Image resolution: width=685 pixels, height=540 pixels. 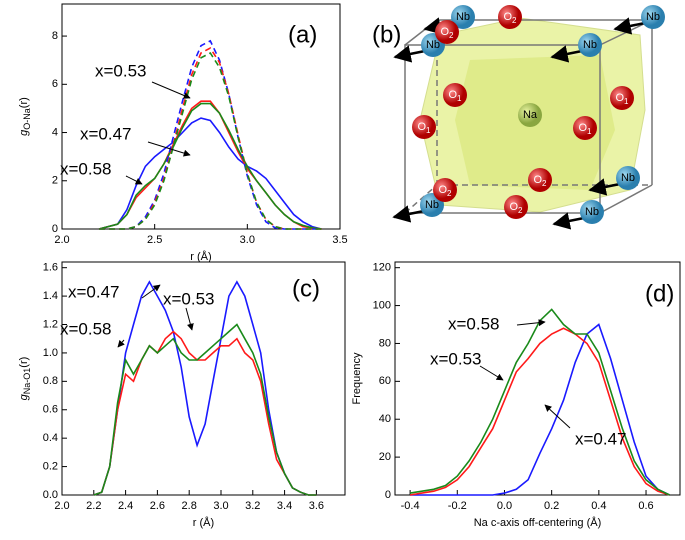 What do you see at coordinates (50, 268) in the screenshot?
I see `y-tick-label: 1.6` at bounding box center [50, 268].